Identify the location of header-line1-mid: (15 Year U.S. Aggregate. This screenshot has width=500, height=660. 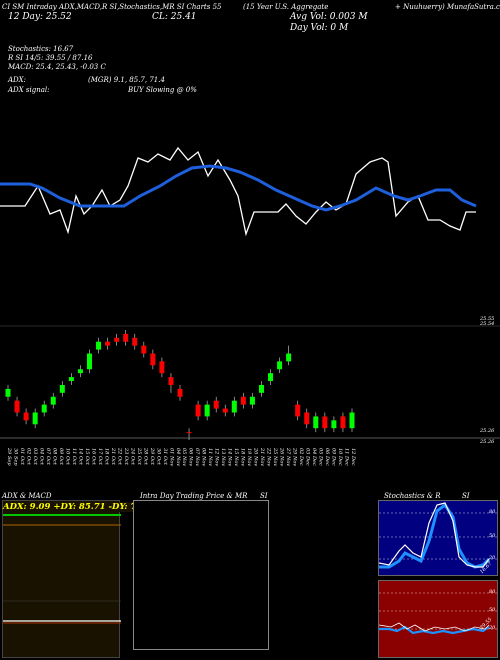
(286, 7).